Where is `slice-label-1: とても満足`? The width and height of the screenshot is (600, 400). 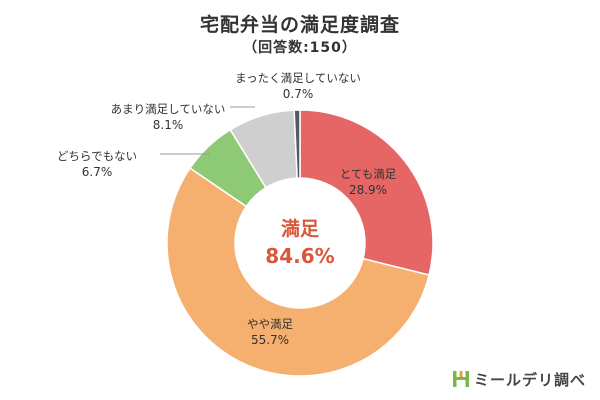
slice-label-1: とても満足 is located at coordinates (368, 174).